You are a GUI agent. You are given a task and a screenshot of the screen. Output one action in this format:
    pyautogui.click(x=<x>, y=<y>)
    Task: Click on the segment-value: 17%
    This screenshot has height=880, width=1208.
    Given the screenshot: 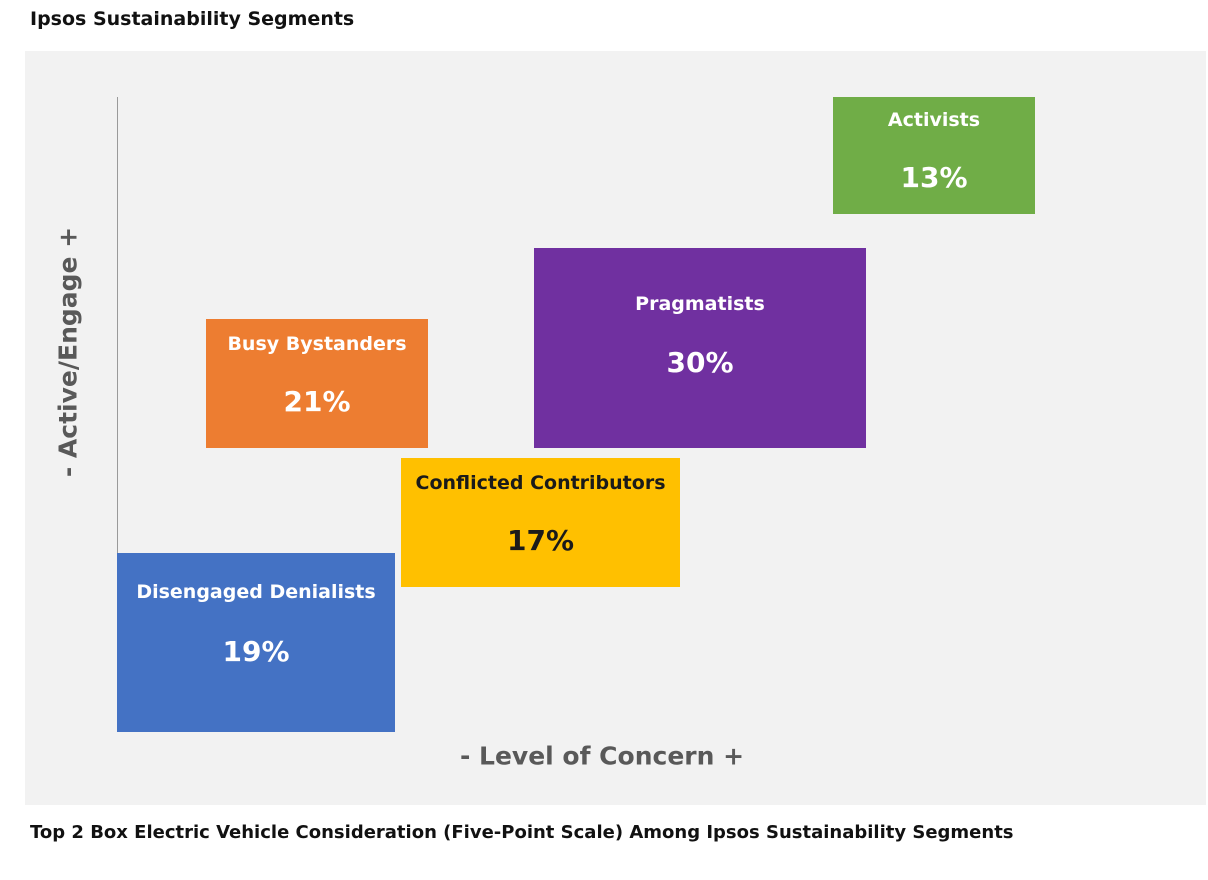 What is the action you would take?
    pyautogui.click(x=540, y=540)
    